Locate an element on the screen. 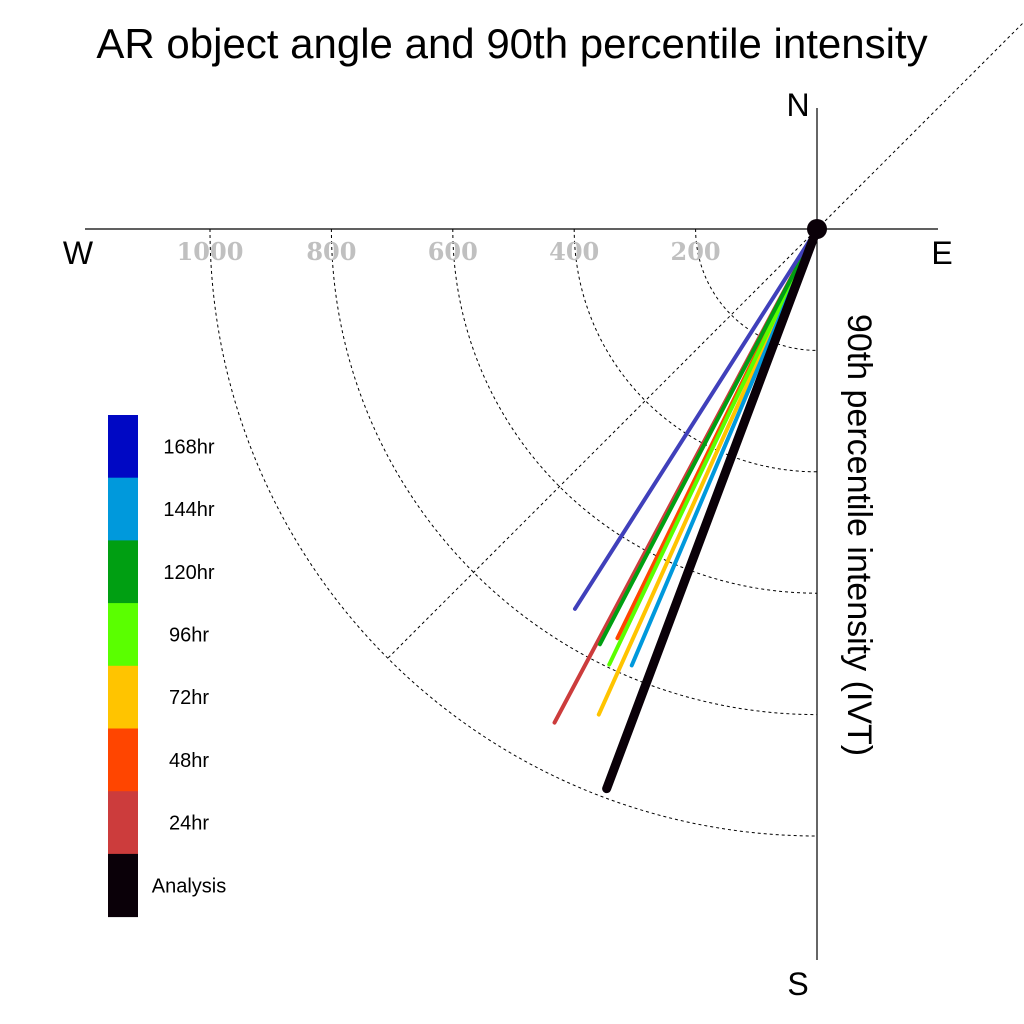  series-vector-120hr is located at coordinates (708, 437).